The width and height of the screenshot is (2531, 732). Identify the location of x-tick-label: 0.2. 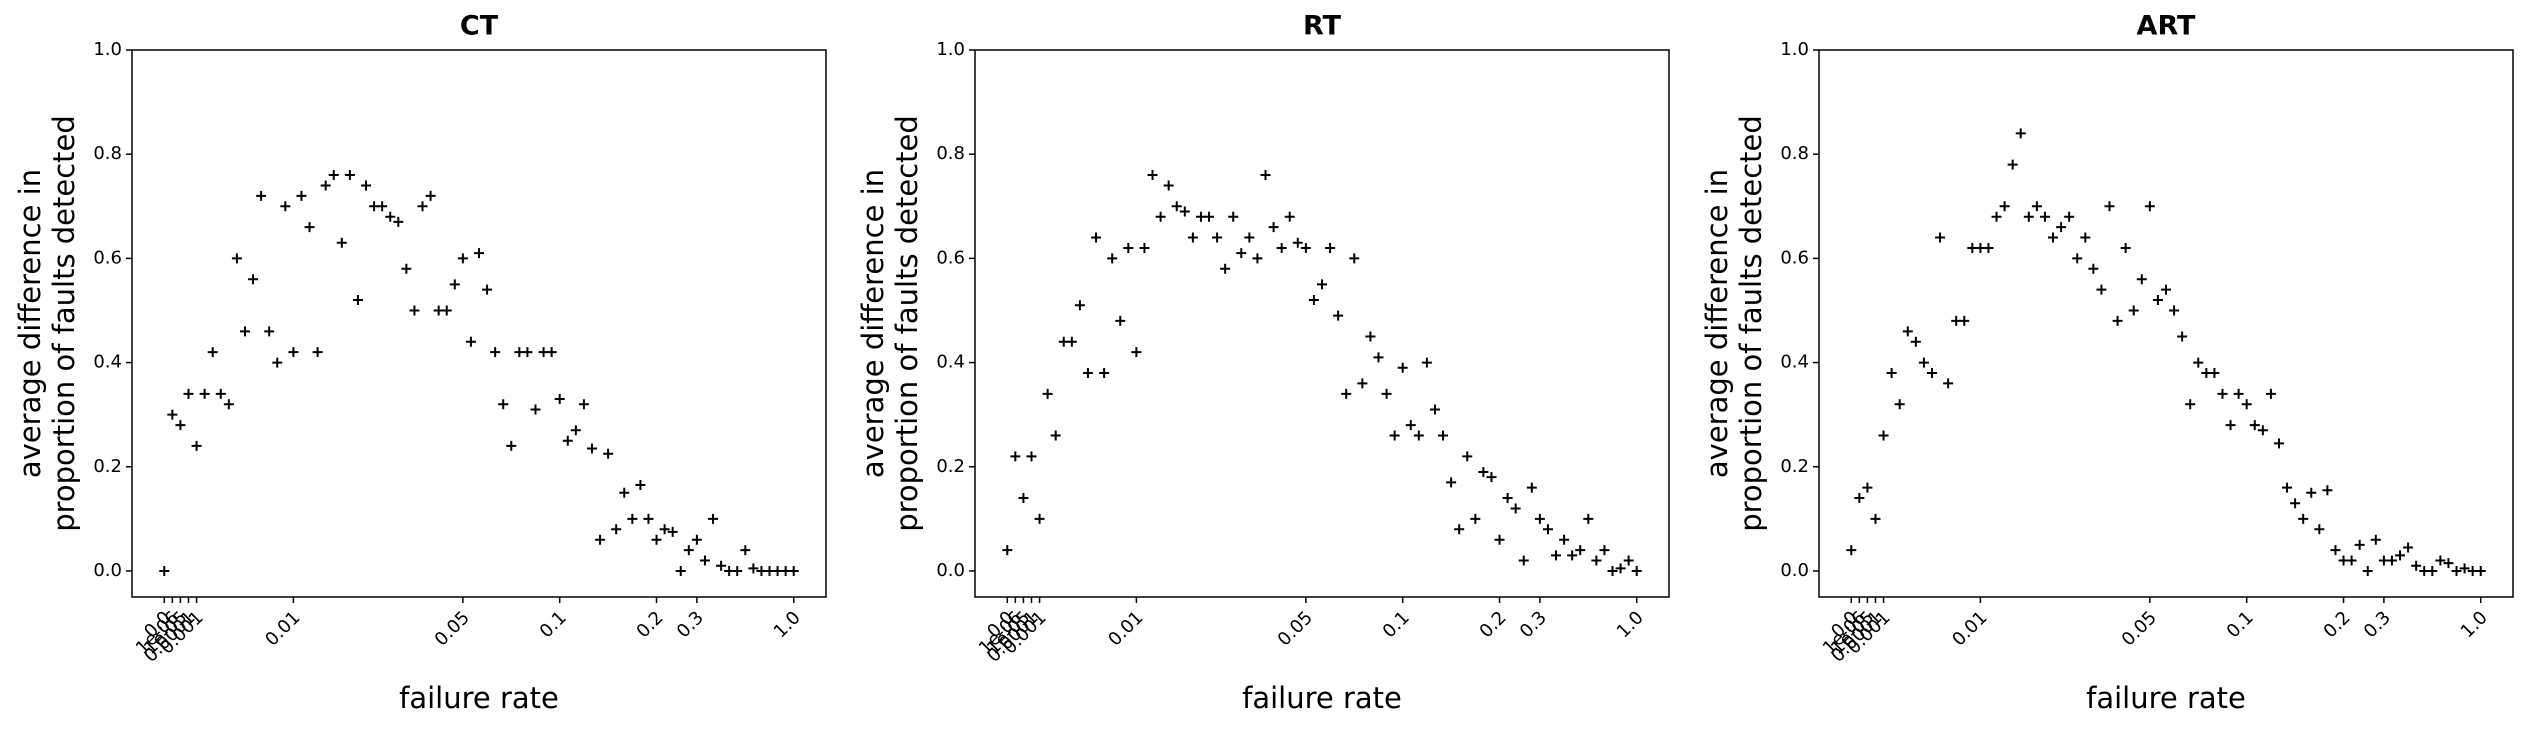
(2337, 624).